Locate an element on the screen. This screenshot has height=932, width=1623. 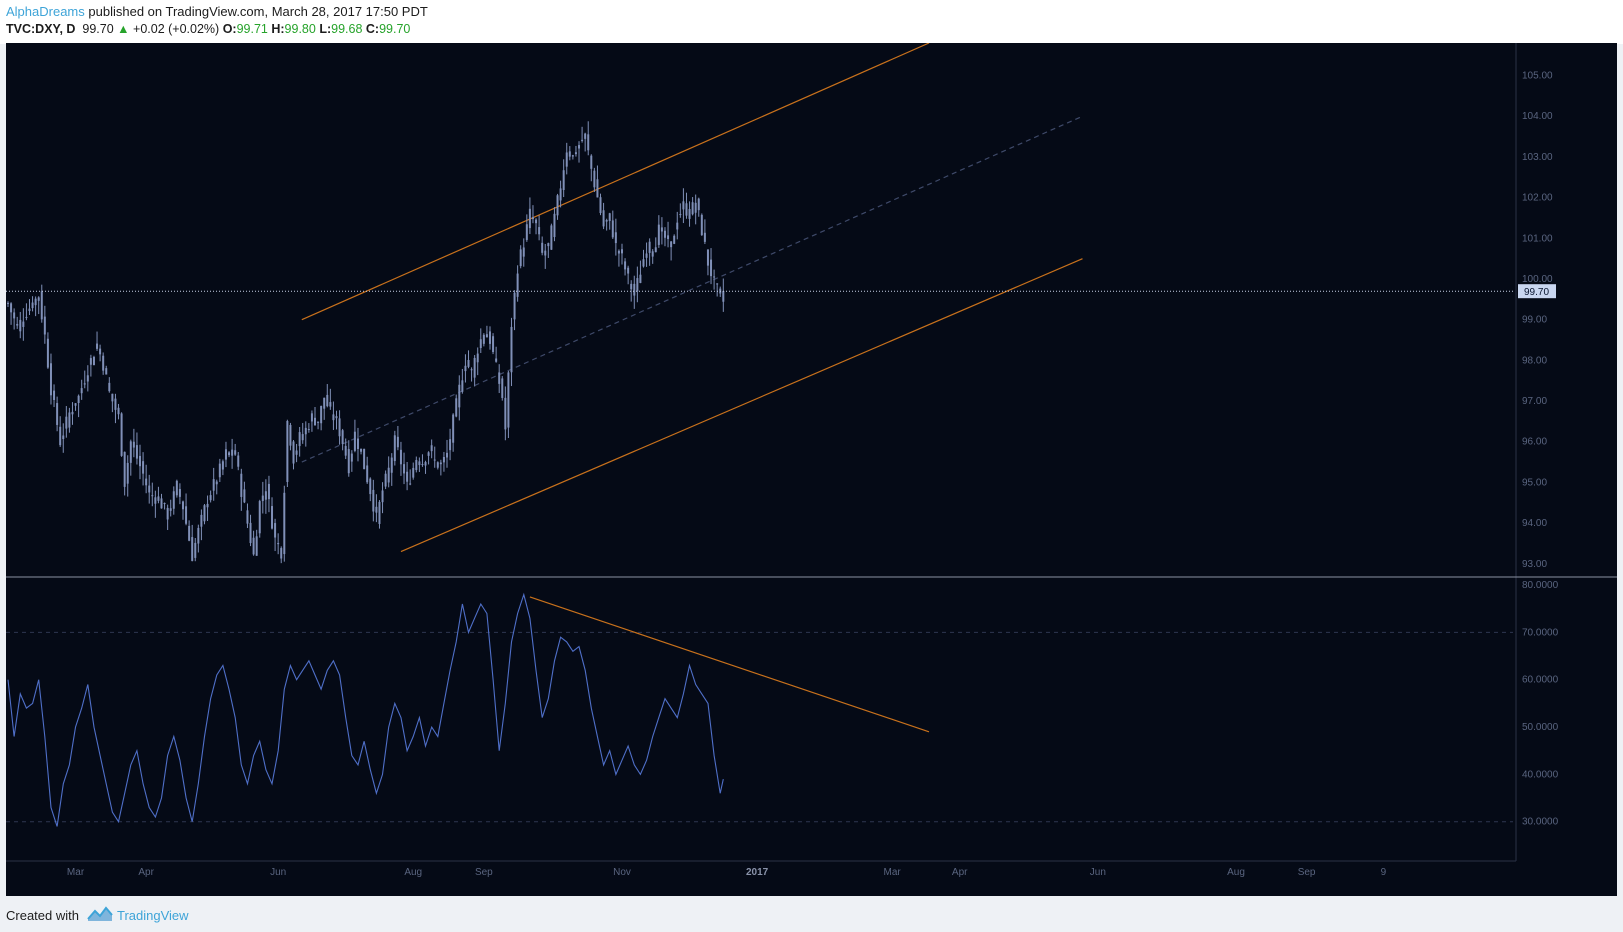
time-axis-label: Sep is located at coordinates (484, 872).